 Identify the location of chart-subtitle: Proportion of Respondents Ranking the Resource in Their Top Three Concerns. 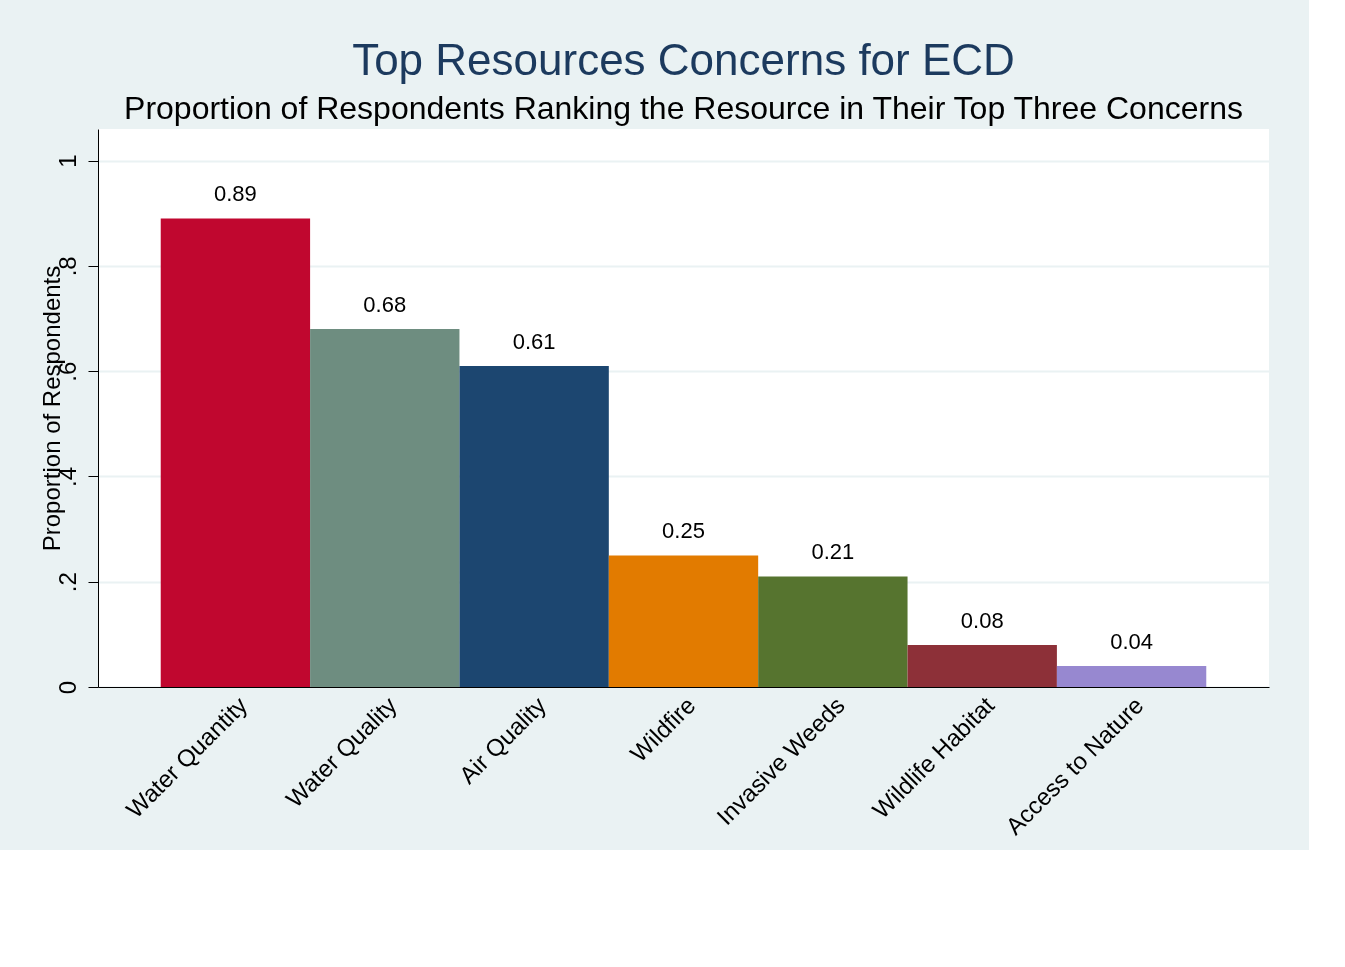
(683, 108).